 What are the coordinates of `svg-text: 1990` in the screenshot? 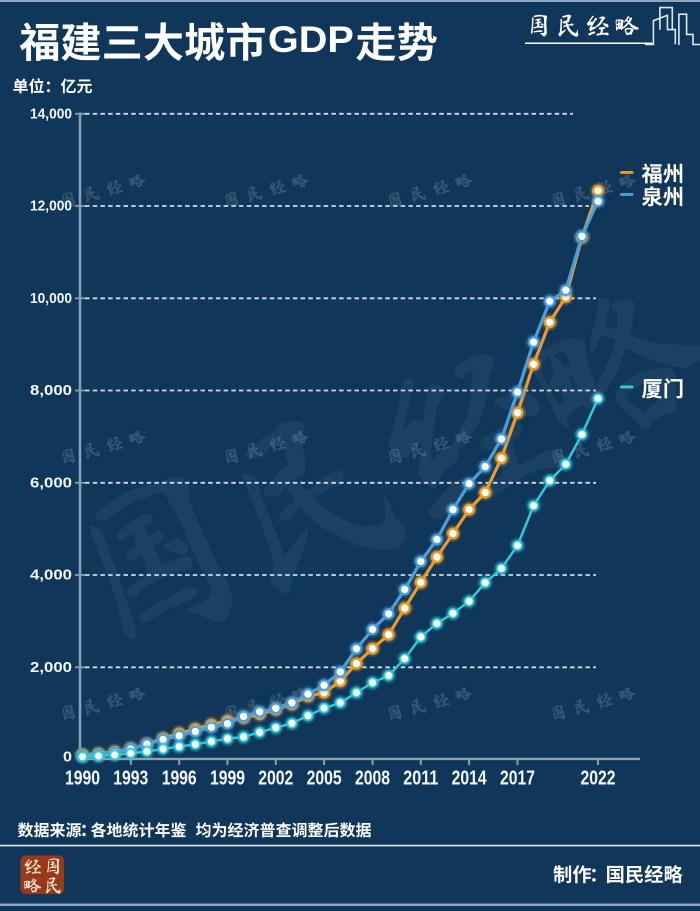 It's located at (82, 779).